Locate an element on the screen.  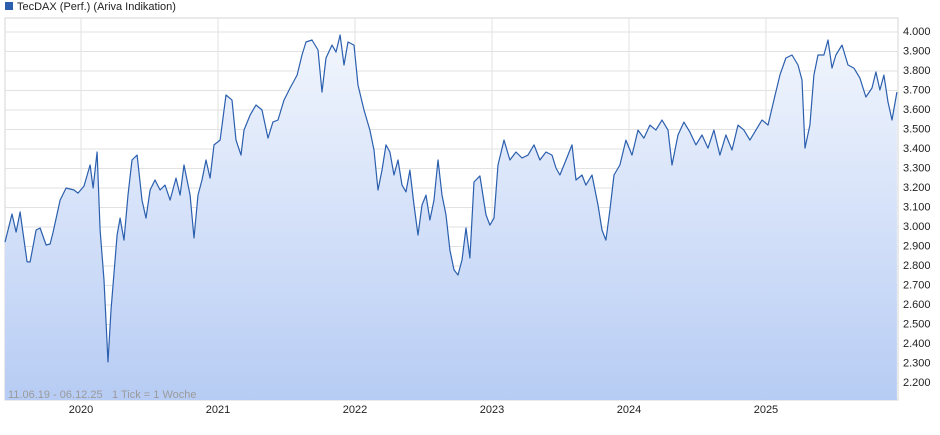
y-tick-label: 3.800 is located at coordinates (917, 71).